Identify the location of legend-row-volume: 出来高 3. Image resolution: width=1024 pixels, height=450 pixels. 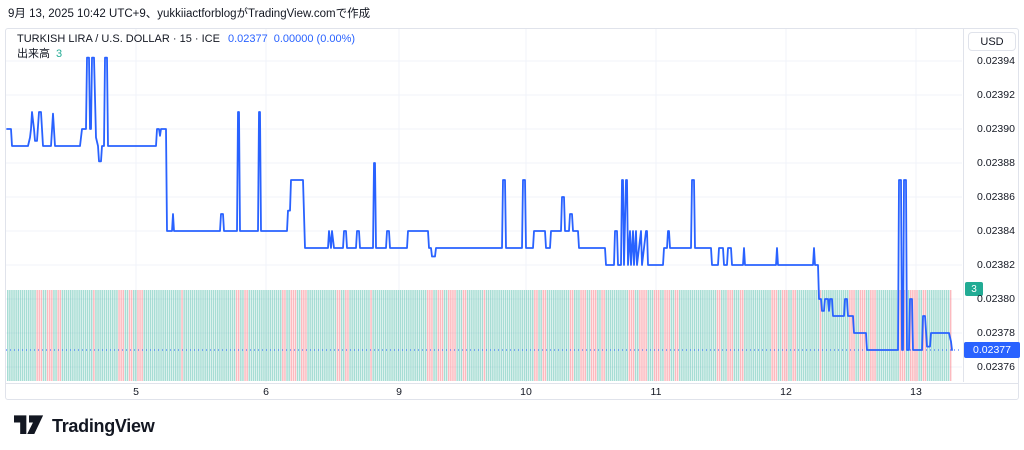
(186, 54).